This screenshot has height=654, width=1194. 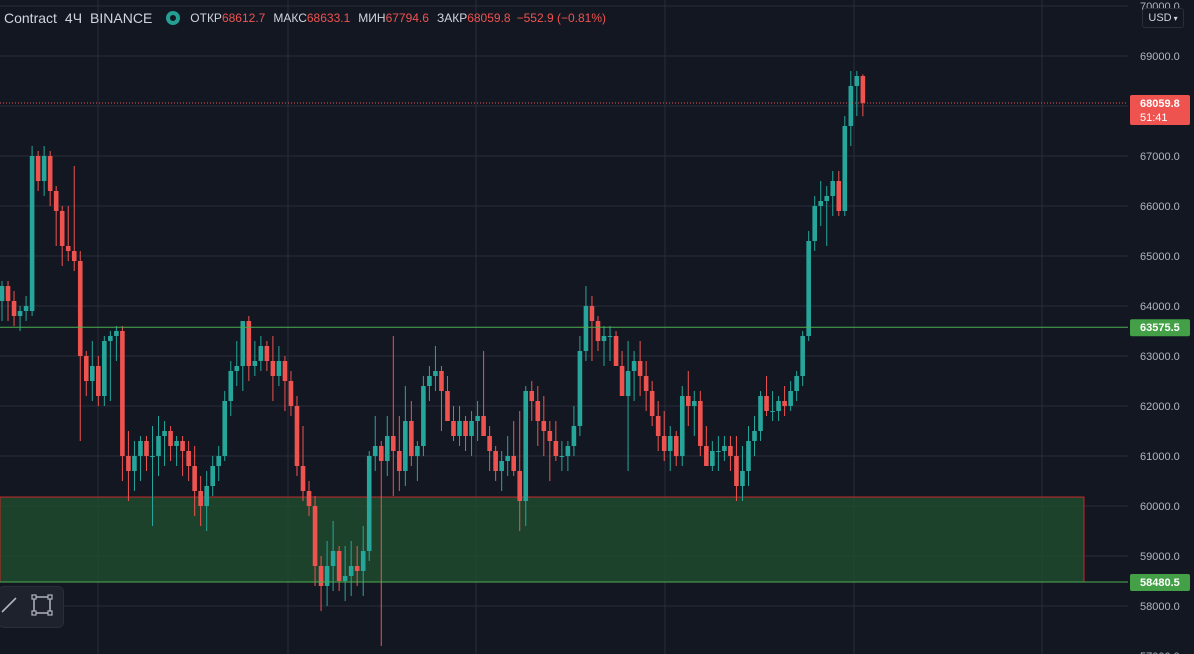 I want to click on open-label: ОТКР, so click(x=206, y=18).